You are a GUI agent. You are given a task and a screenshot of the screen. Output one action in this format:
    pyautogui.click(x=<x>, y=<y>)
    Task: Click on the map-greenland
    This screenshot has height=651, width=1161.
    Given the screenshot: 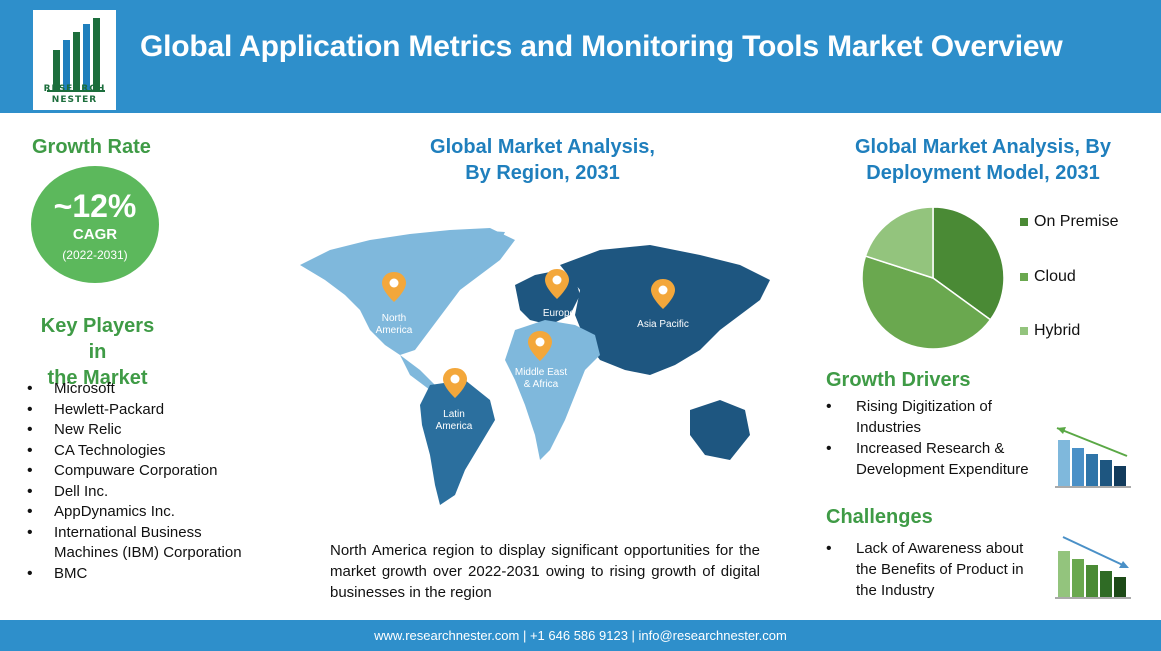 What is the action you would take?
    pyautogui.click(x=477, y=245)
    